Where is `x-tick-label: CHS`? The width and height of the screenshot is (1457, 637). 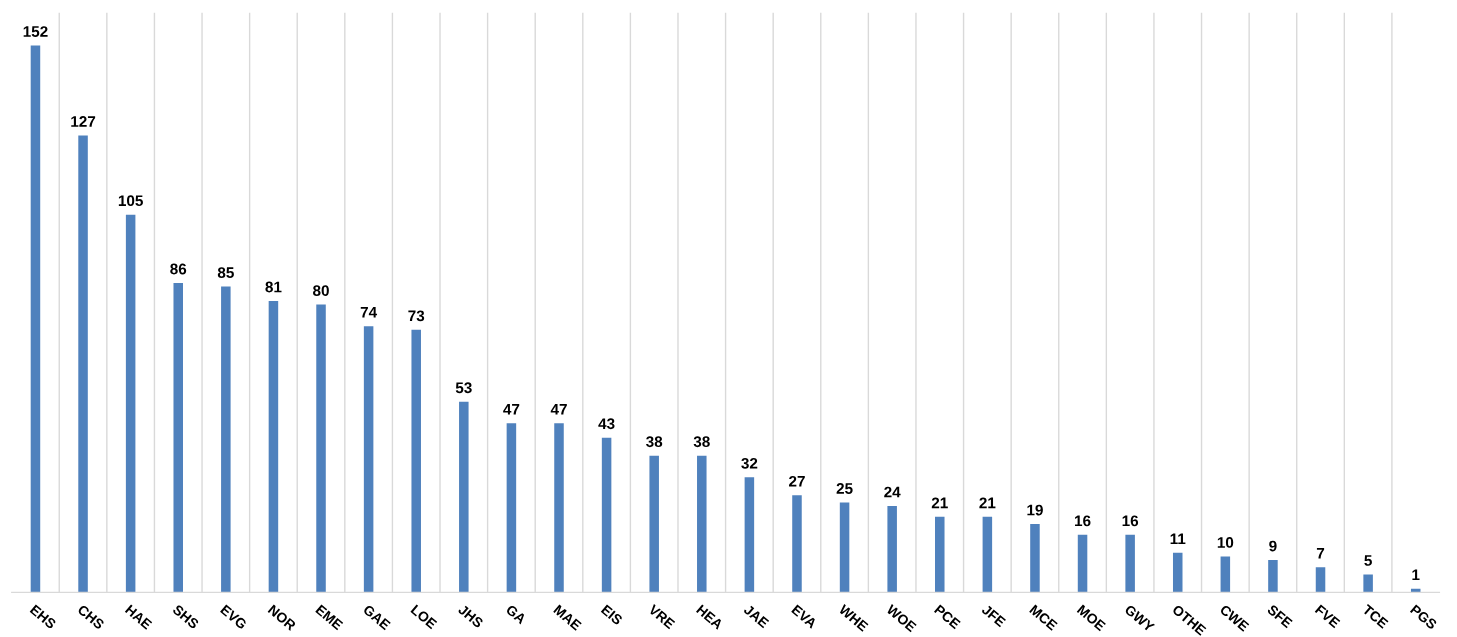
x-tick-label: CHS is located at coordinates (90, 617).